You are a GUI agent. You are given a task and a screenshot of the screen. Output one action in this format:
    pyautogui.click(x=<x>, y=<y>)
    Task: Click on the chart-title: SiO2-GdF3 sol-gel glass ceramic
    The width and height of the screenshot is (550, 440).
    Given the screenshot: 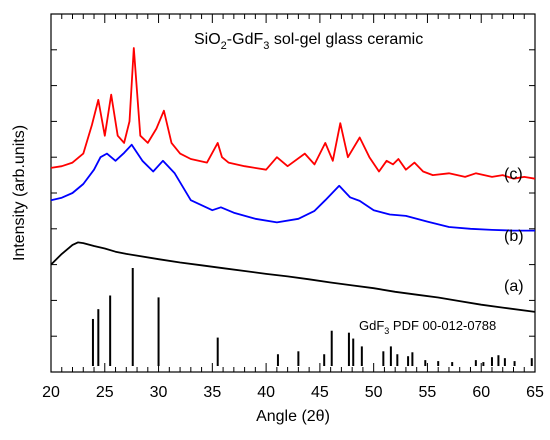 What is the action you would take?
    pyautogui.click(x=308, y=41)
    